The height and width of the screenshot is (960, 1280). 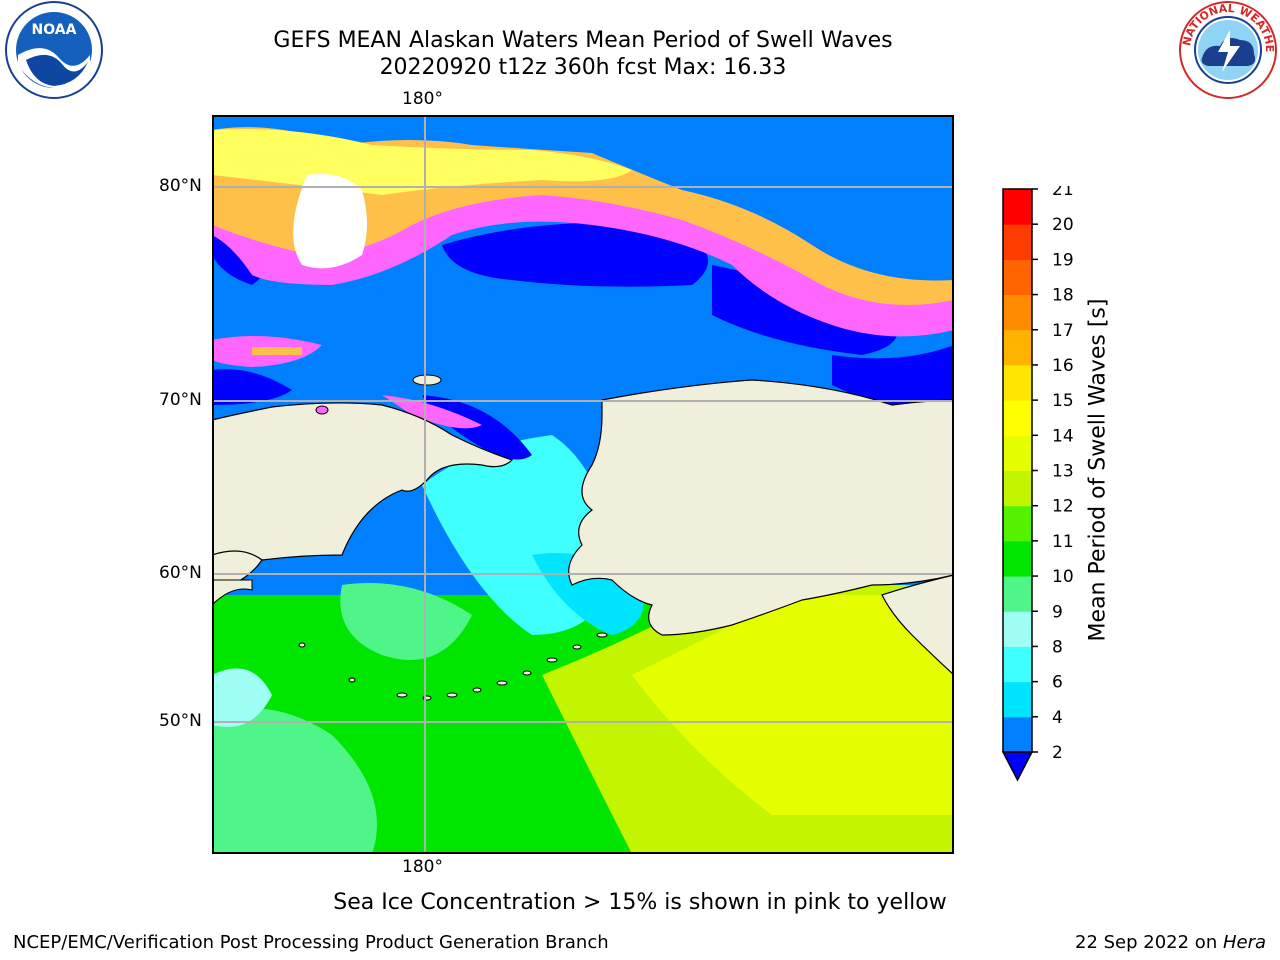 I want to click on colorbar-tick-label: 13, so click(x=1063, y=472).